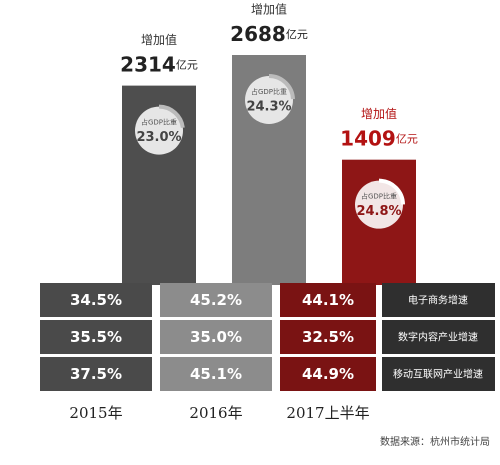 The height and width of the screenshot is (465, 500). What do you see at coordinates (95, 413) in the screenshot?
I see `x-label: 2015年` at bounding box center [95, 413].